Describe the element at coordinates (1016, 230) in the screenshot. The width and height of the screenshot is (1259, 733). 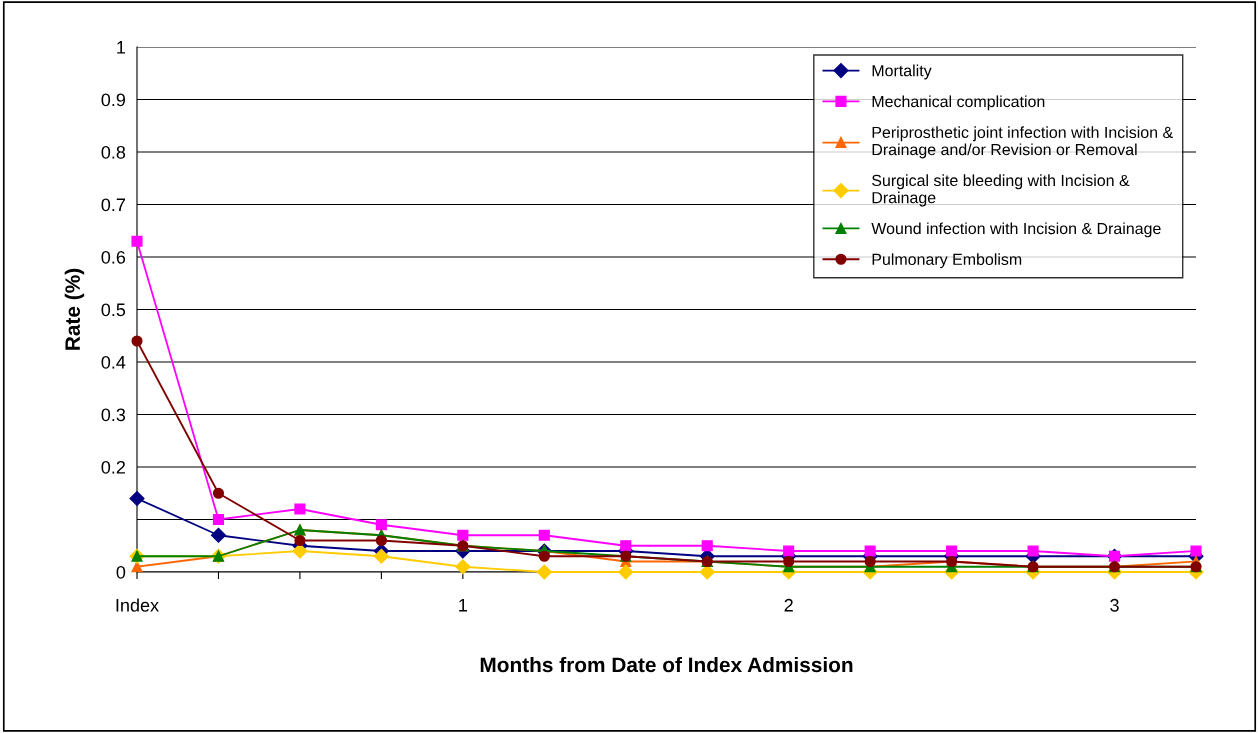
I see `legend-label: Wound infection with Incision & Drainage` at that location.